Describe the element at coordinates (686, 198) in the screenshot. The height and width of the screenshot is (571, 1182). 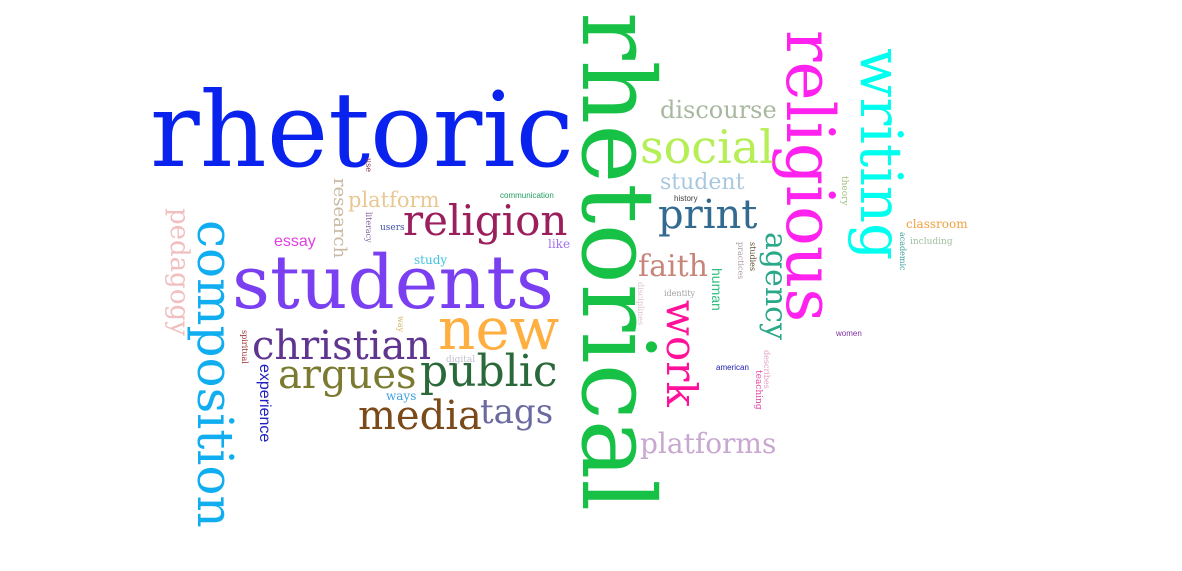
I see `word-history: history` at that location.